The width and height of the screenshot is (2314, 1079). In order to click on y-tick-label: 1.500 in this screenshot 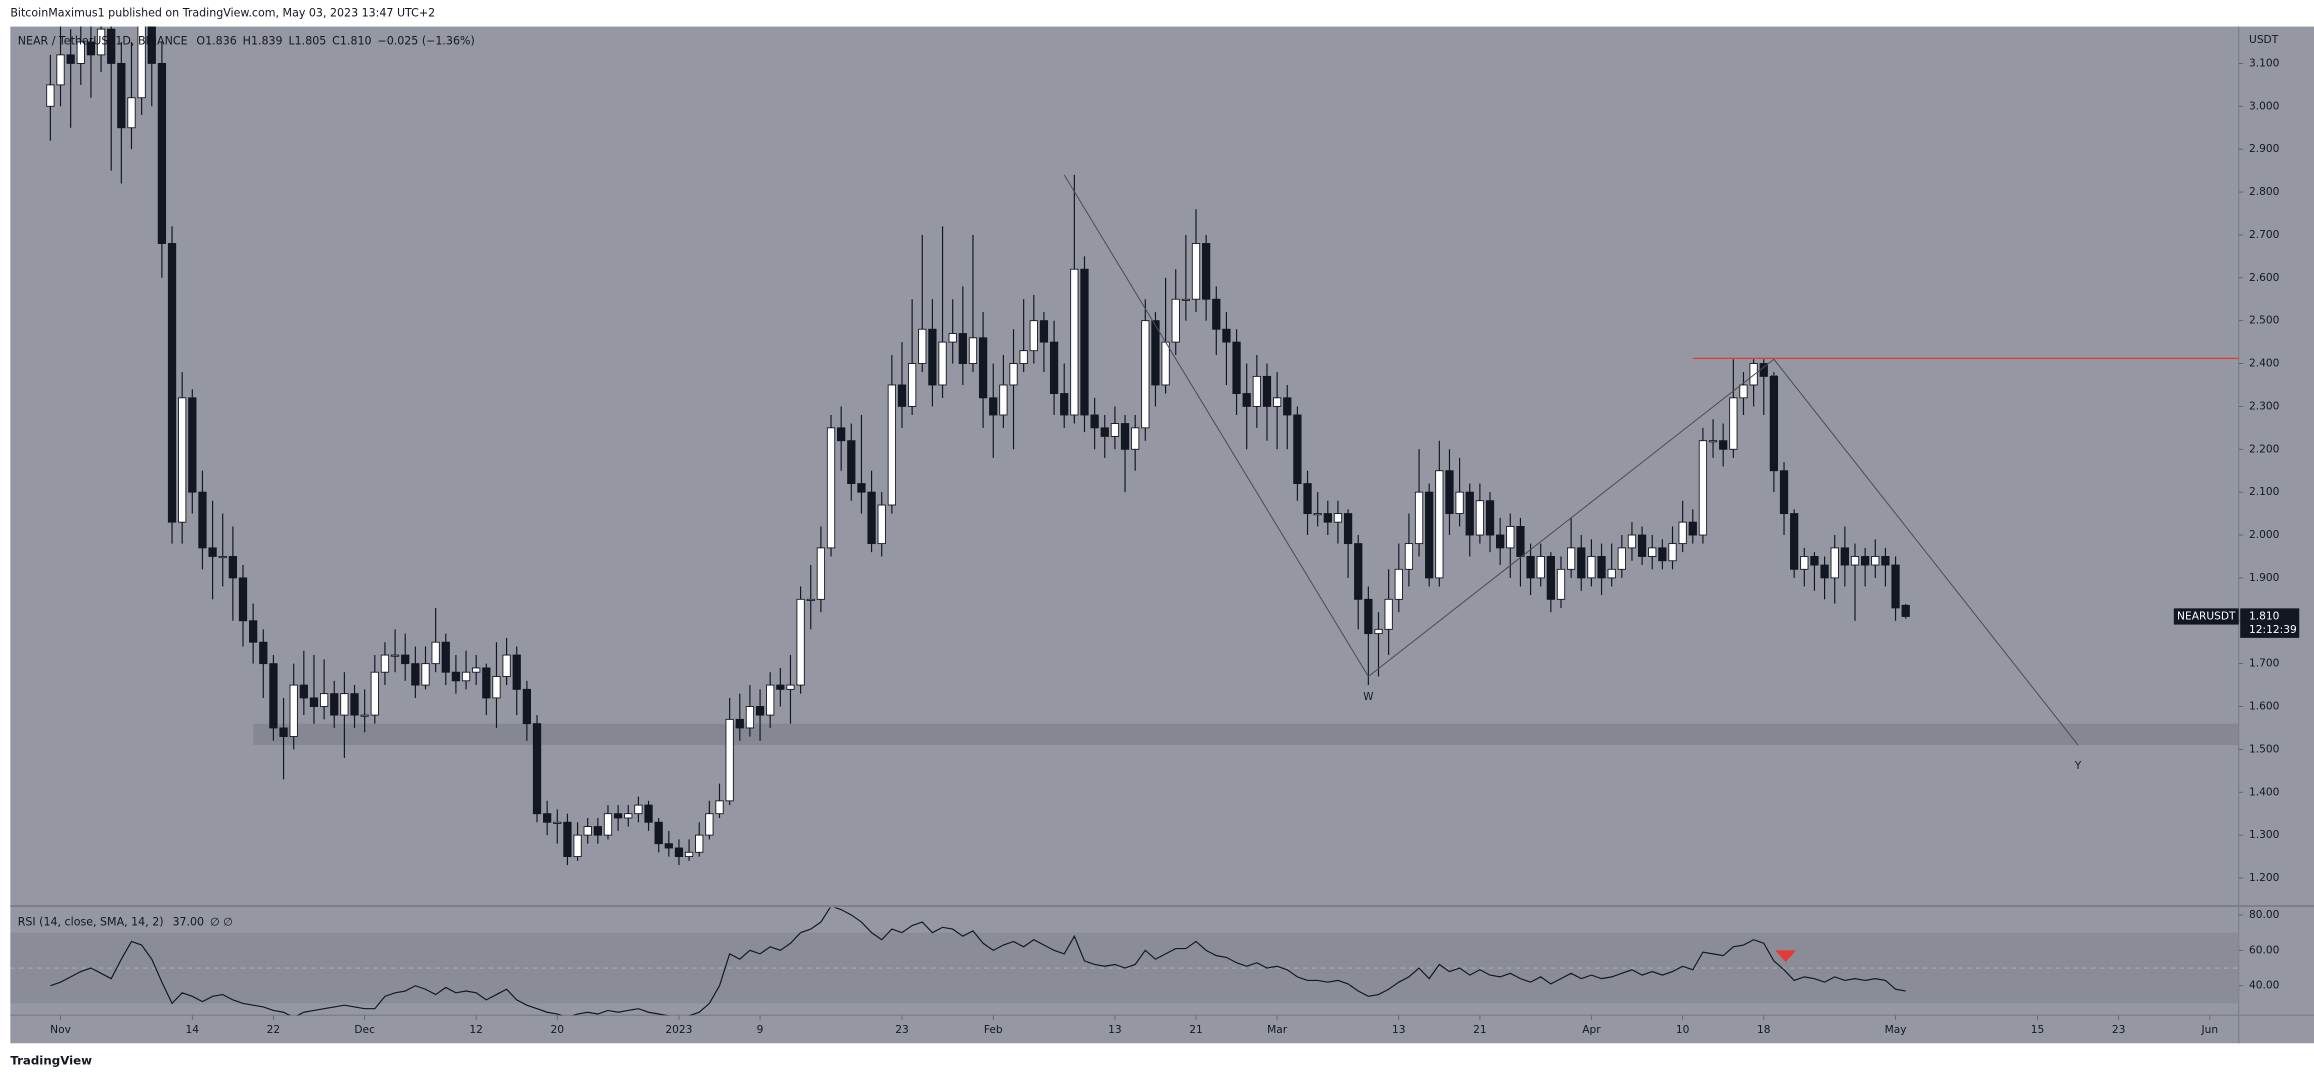, I will do `click(2264, 748)`.